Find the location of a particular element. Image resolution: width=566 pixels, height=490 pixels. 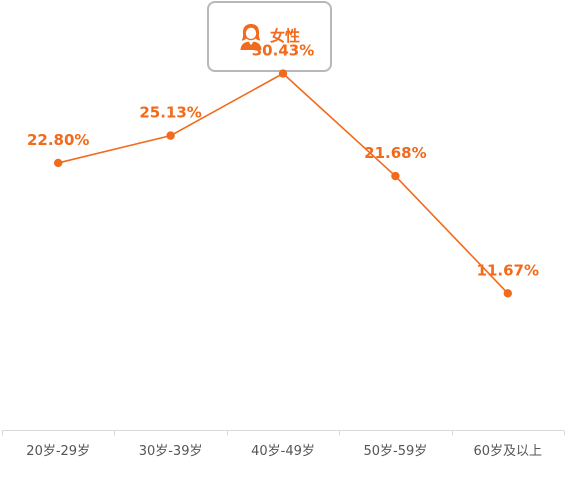

x-tick-label: 50岁-59岁 is located at coordinates (396, 451).